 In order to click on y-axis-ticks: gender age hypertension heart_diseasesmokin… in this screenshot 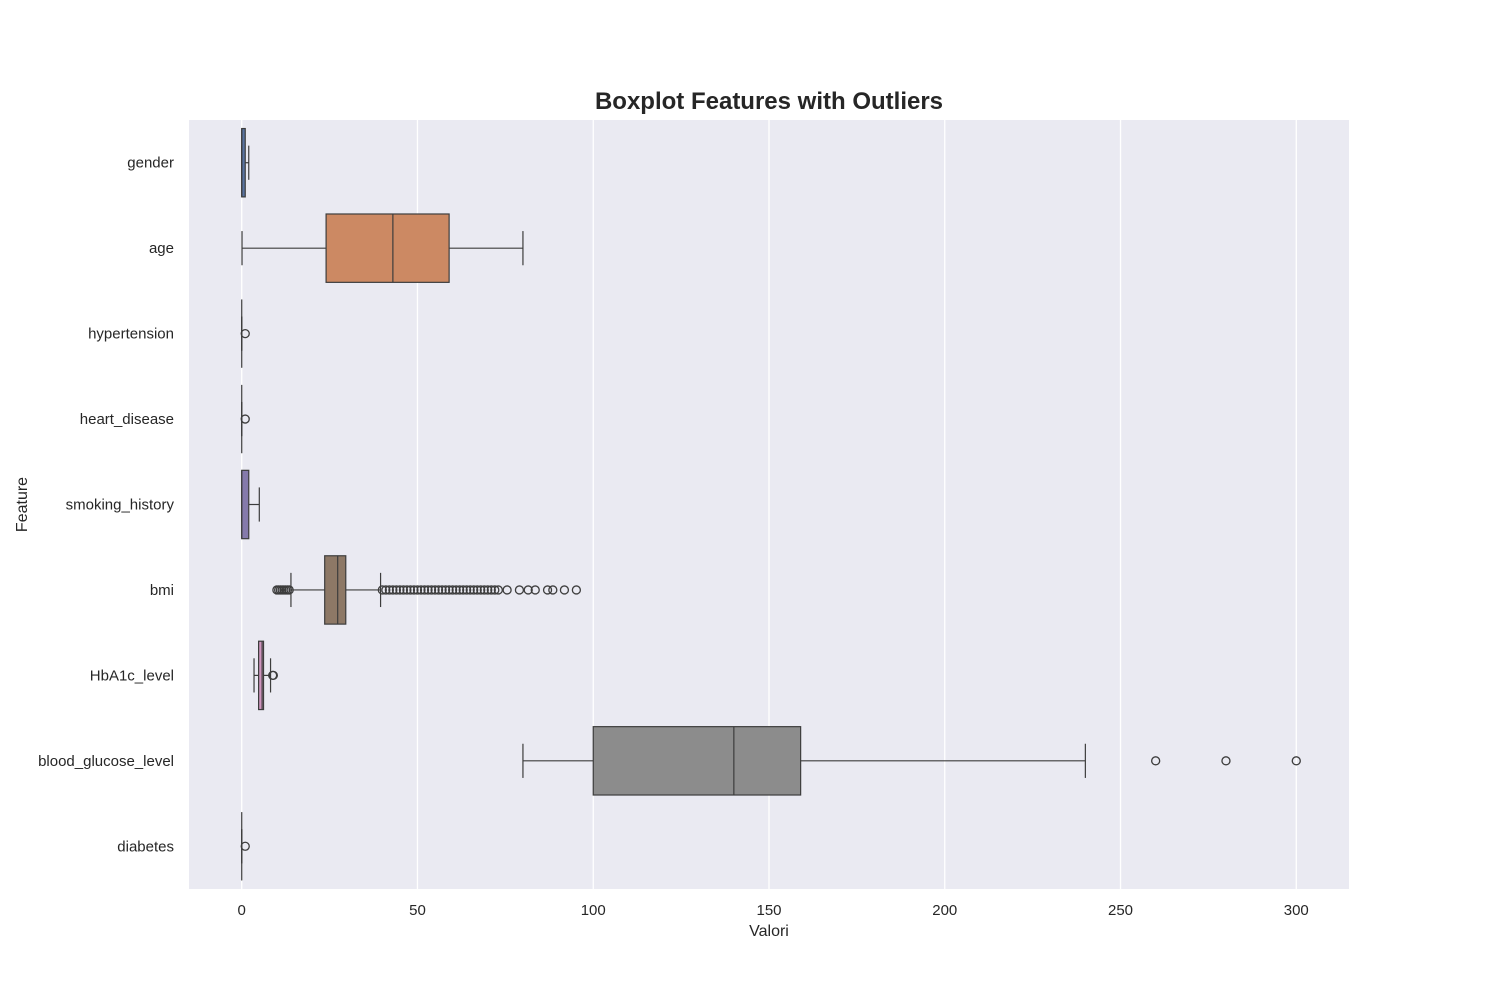, I will do `click(106, 505)`.